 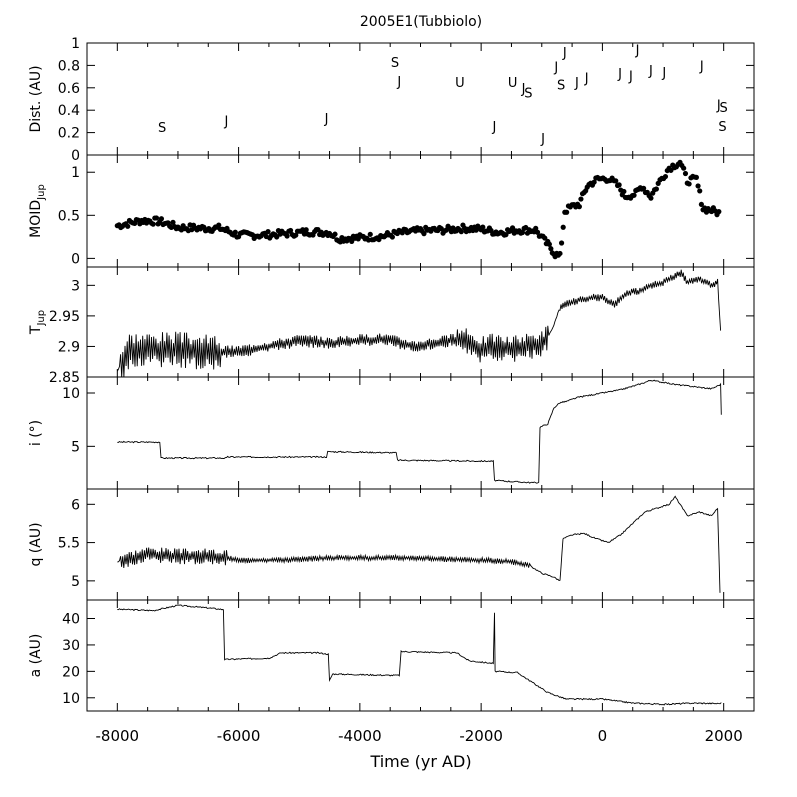 I want to click on series-line-tjup, so click(x=419, y=323).